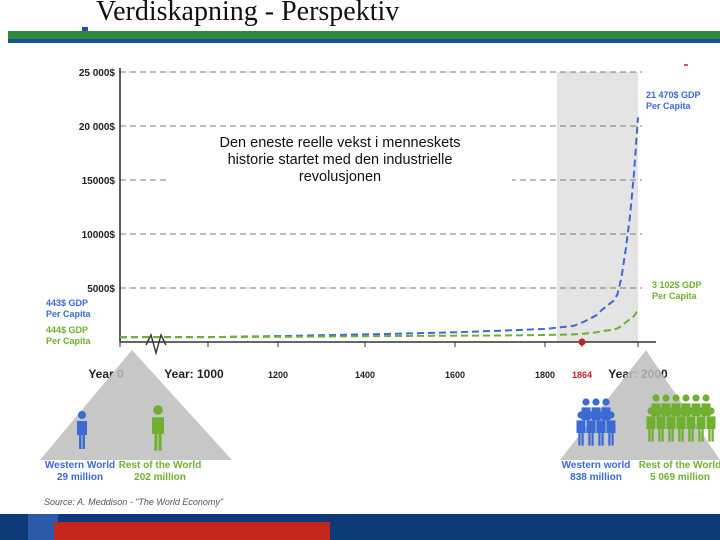 The height and width of the screenshot is (540, 720). What do you see at coordinates (596, 477) in the screenshot?
I see `population-label: 838 million` at bounding box center [596, 477].